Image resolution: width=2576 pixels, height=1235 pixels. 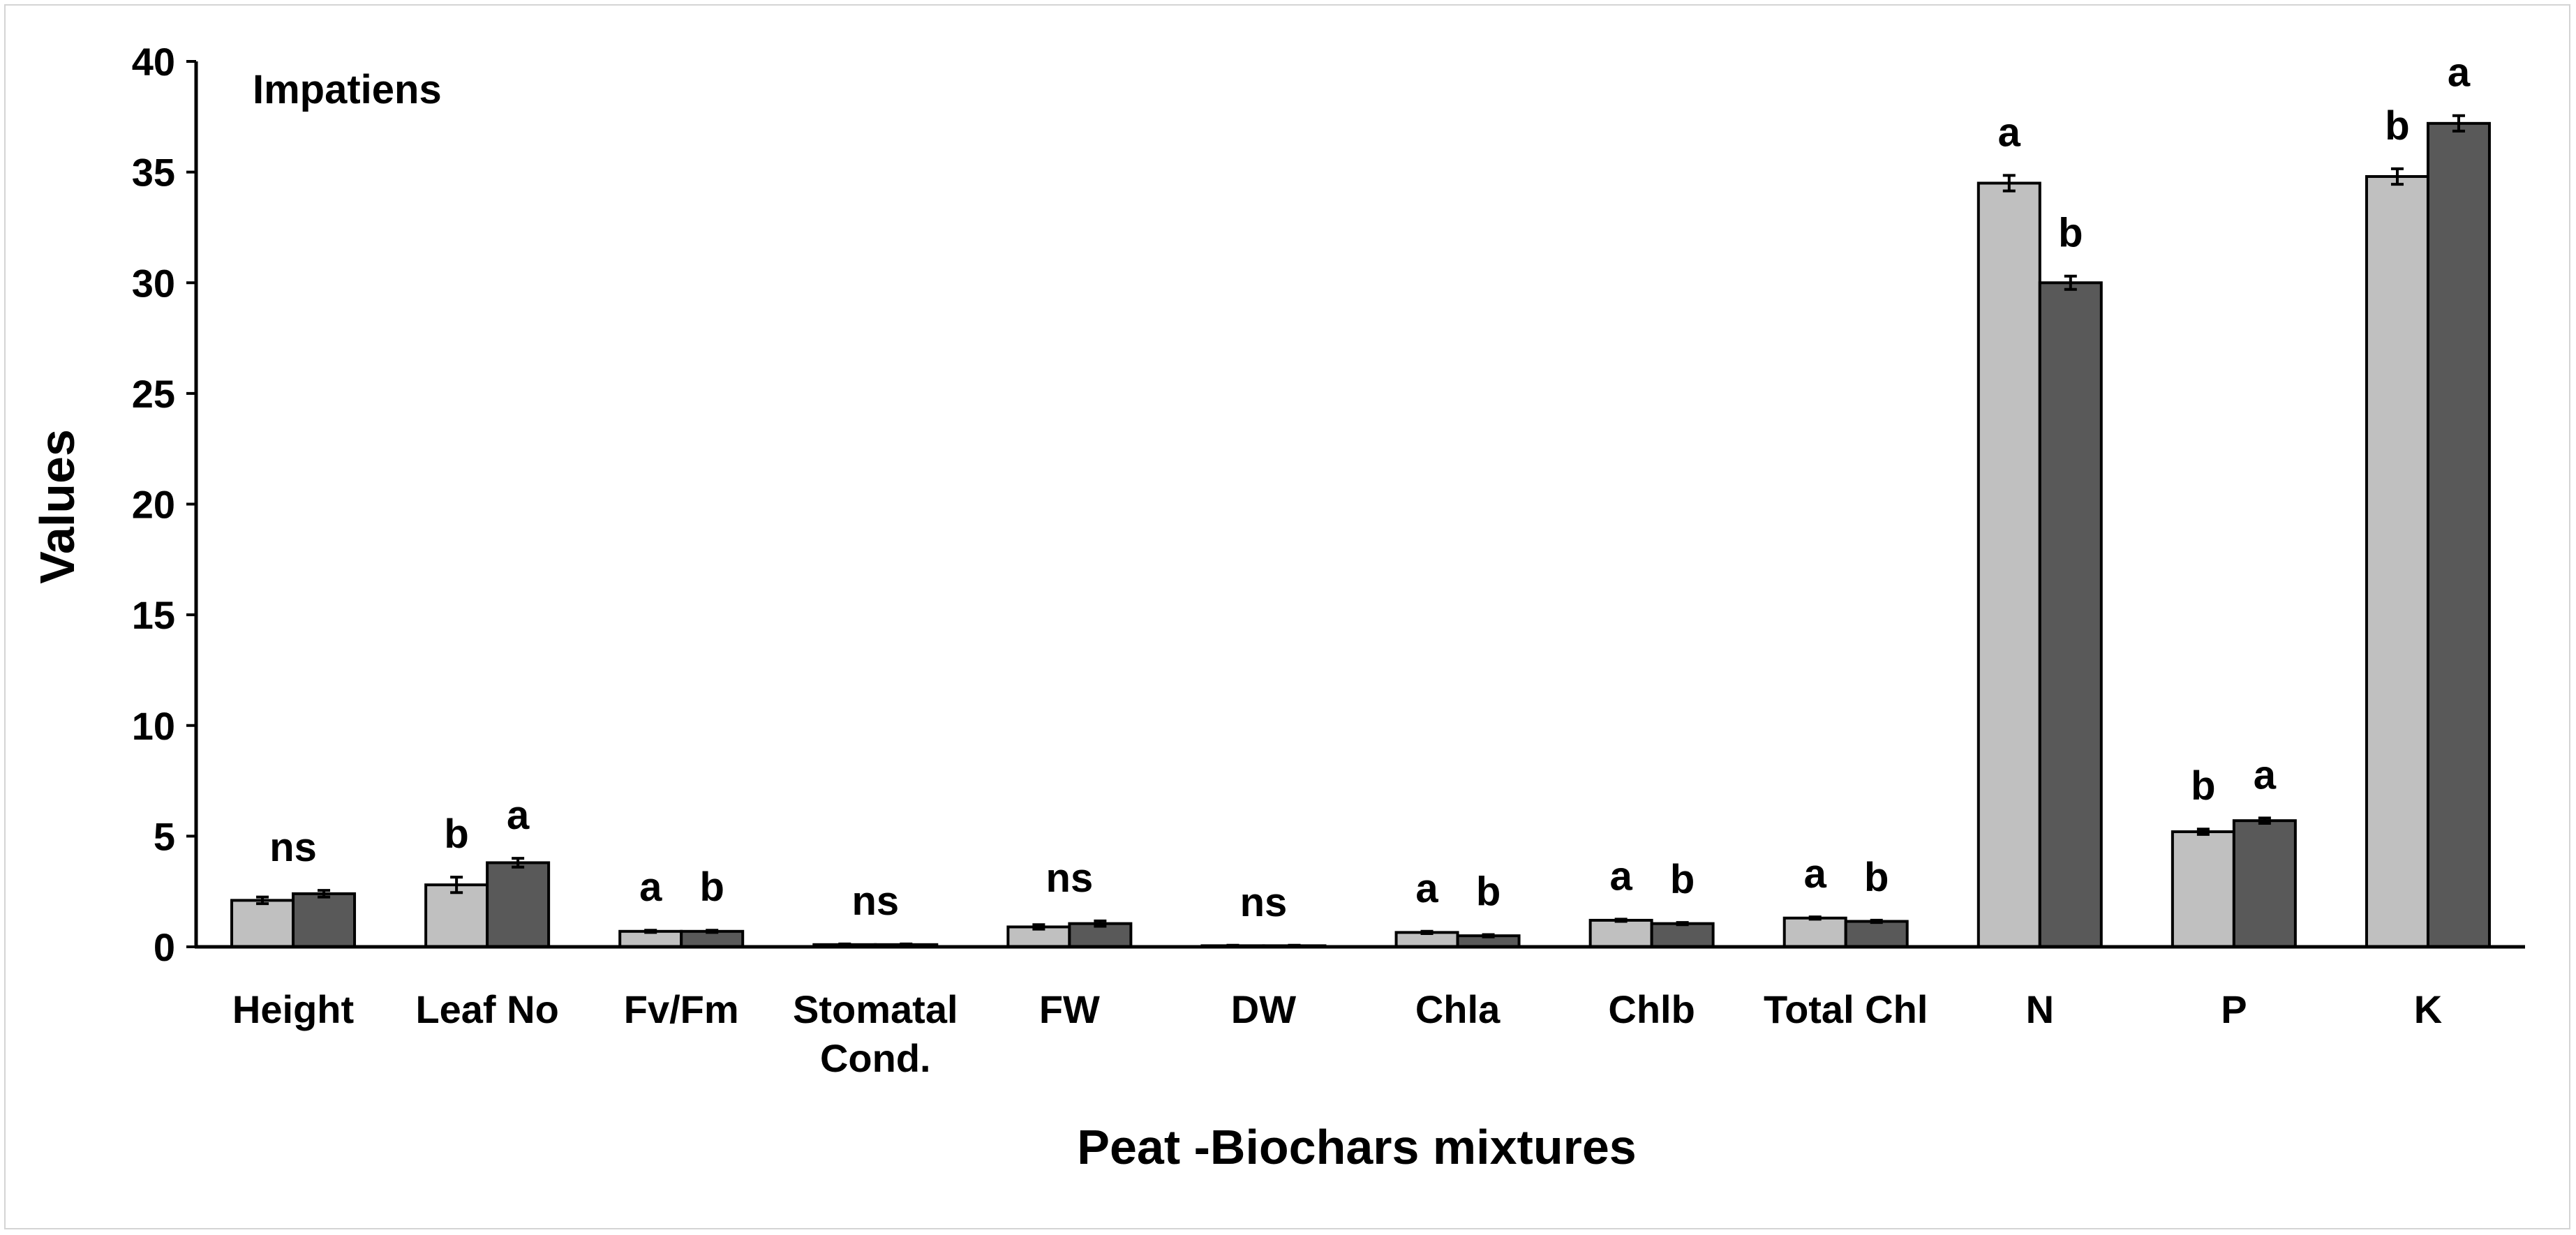 What do you see at coordinates (154, 615) in the screenshot?
I see `y-tick-label: 15` at bounding box center [154, 615].